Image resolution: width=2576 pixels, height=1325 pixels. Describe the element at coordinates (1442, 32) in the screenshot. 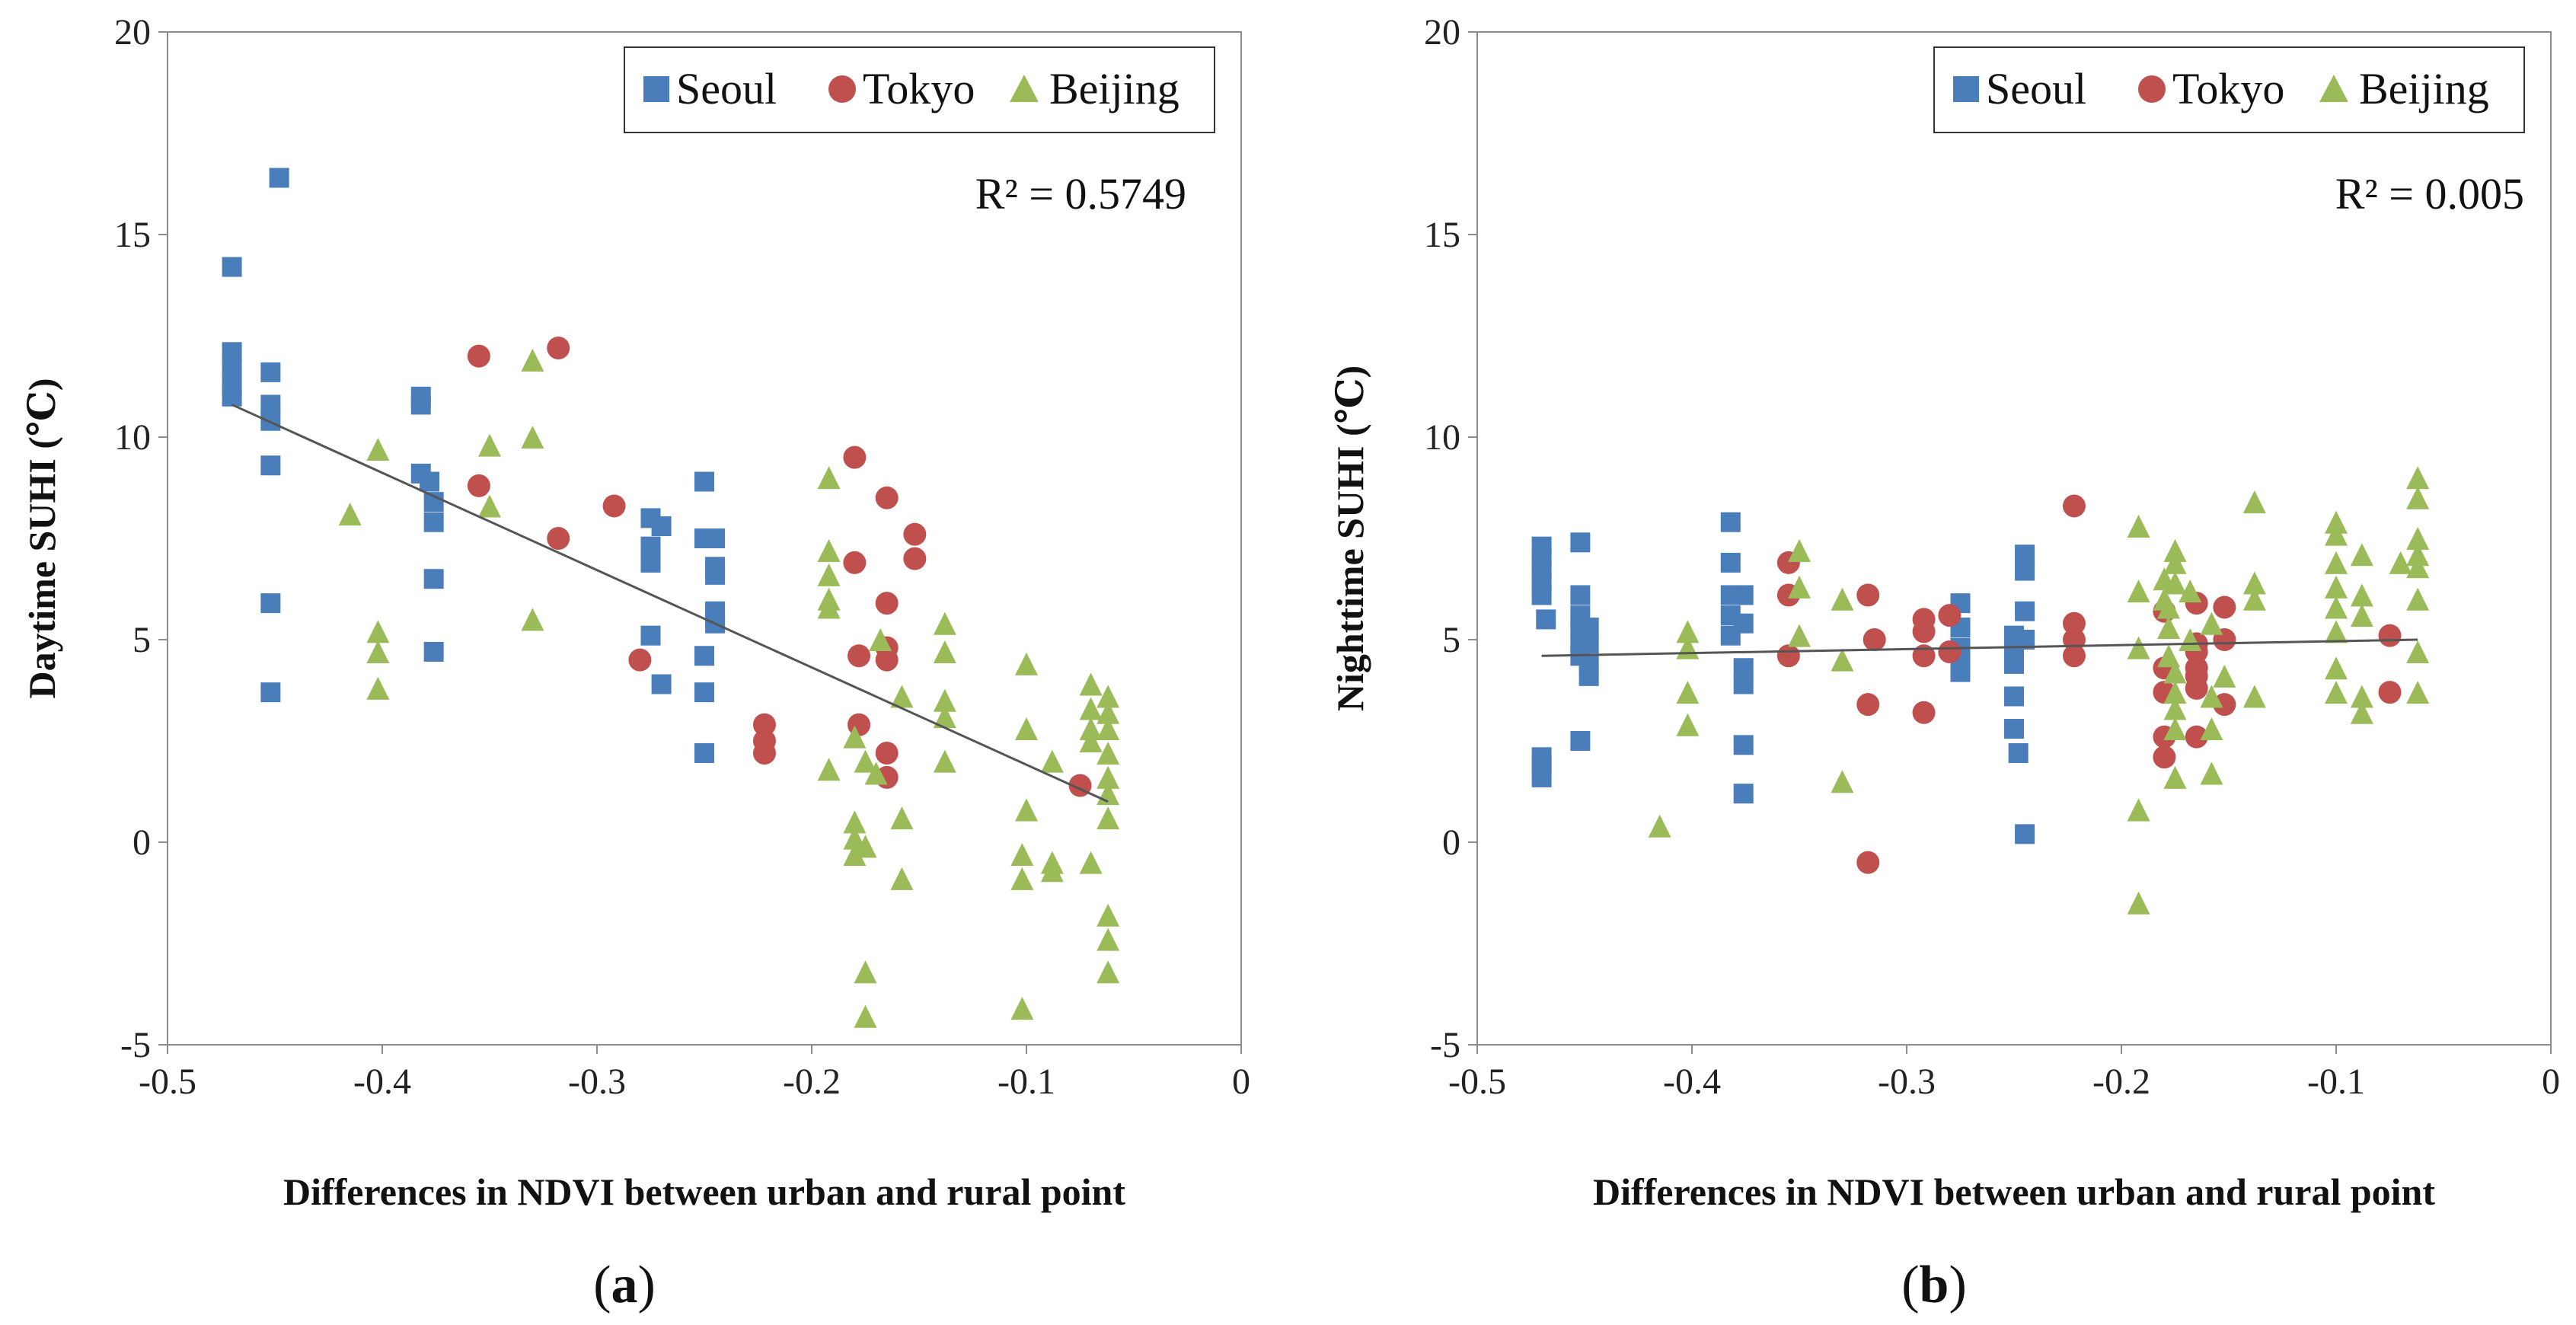

I see `y-tick-label: 20` at that location.